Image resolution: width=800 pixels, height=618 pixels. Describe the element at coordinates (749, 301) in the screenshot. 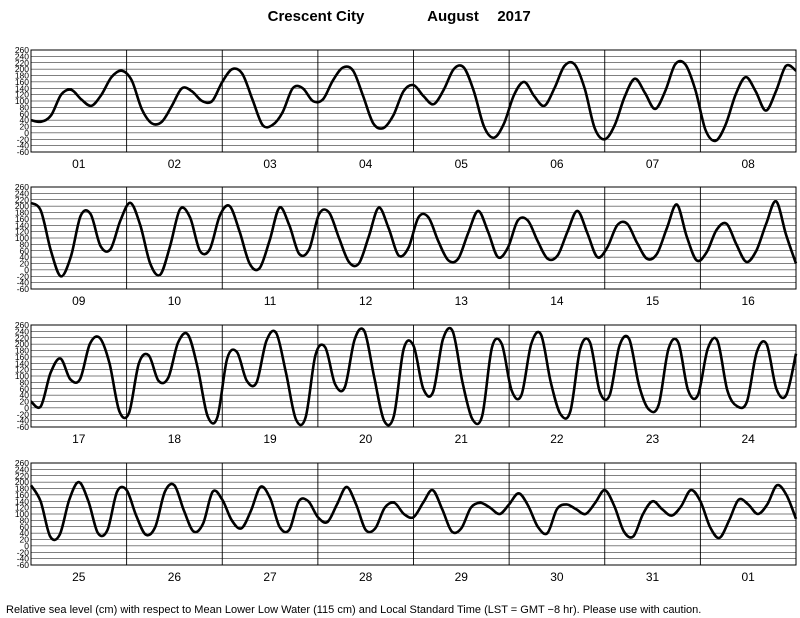

I see `x-tick-label: 16` at that location.